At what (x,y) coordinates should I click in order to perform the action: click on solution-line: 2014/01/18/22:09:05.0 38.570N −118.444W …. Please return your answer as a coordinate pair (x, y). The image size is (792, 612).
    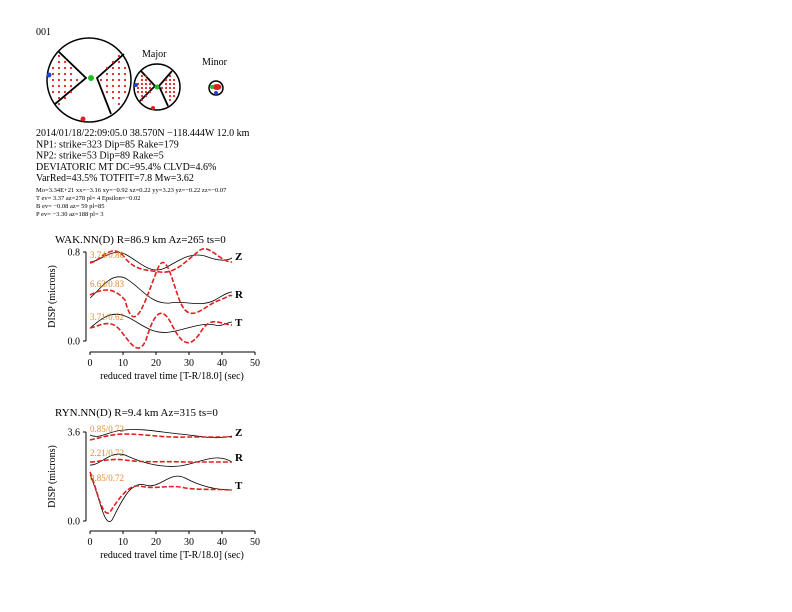
    Looking at the image, I should click on (143, 133).